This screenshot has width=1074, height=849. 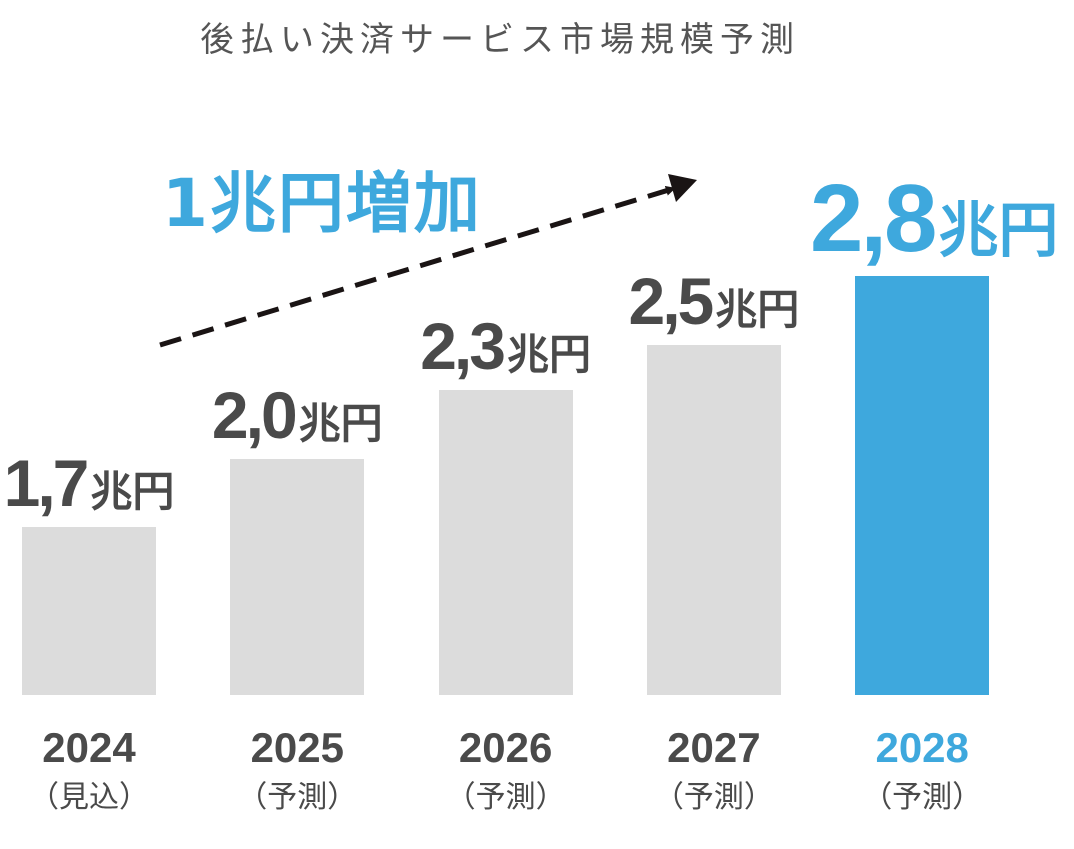 What do you see at coordinates (297, 747) in the screenshot?
I see `year-label: 2025` at bounding box center [297, 747].